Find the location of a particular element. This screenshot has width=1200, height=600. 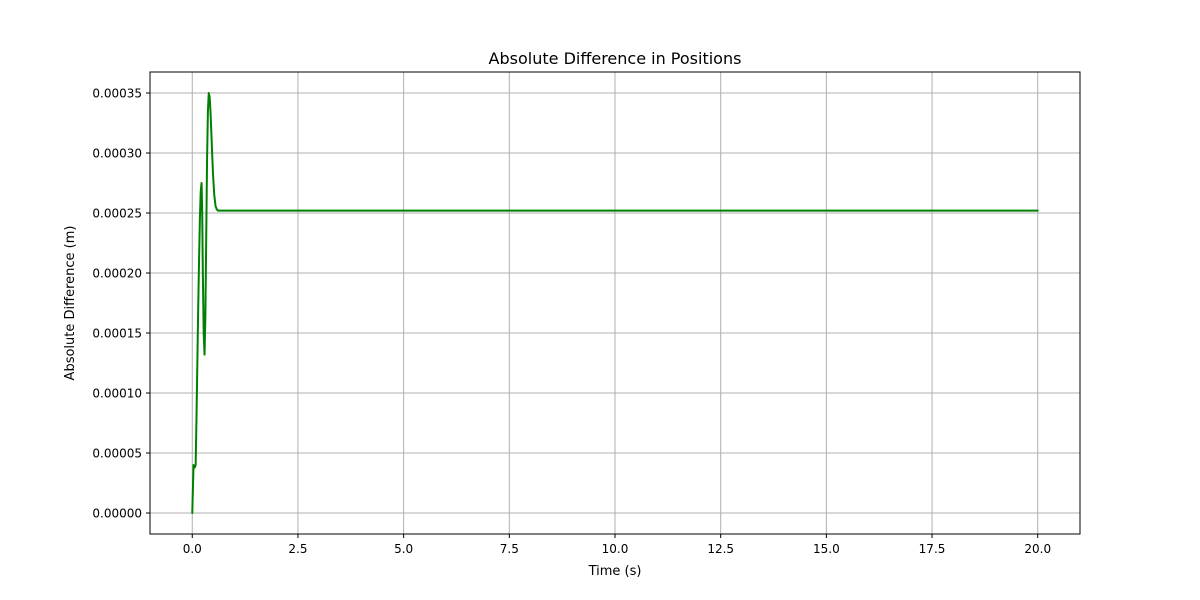

x-axis: 0.0 2.5 5.0 7.5 10.0 12.5 15.0 17.5 20.0 is located at coordinates (617, 545).